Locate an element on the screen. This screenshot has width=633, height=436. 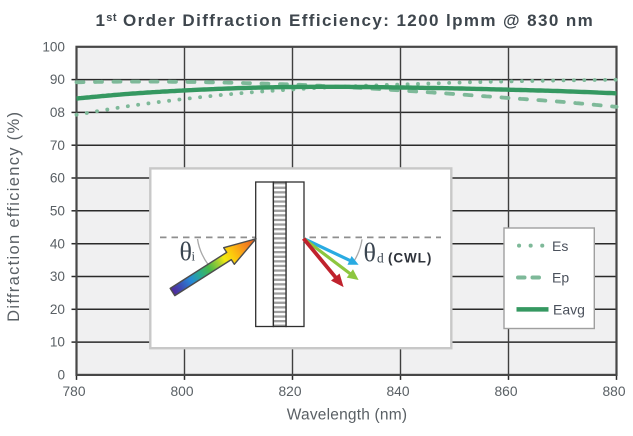
svg-text: 20 is located at coordinates (58, 309).